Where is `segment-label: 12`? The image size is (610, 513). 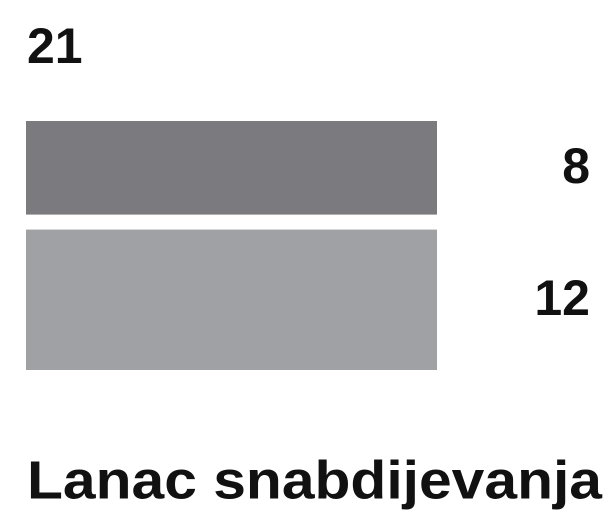 segment-label: 12 is located at coordinates (562, 298).